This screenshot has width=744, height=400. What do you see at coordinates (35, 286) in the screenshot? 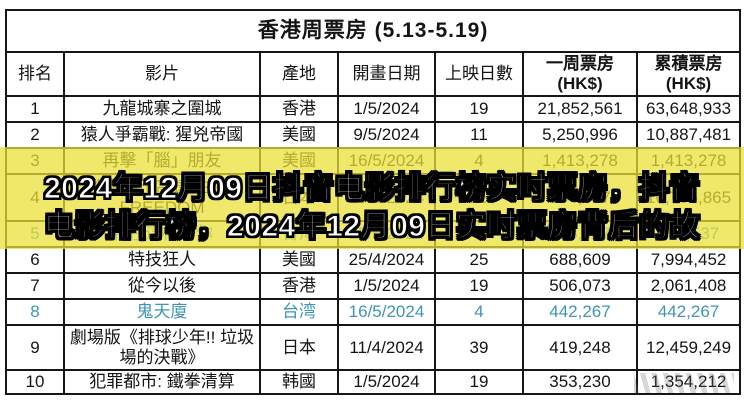
I see `cell-rank: 7` at bounding box center [35, 286].